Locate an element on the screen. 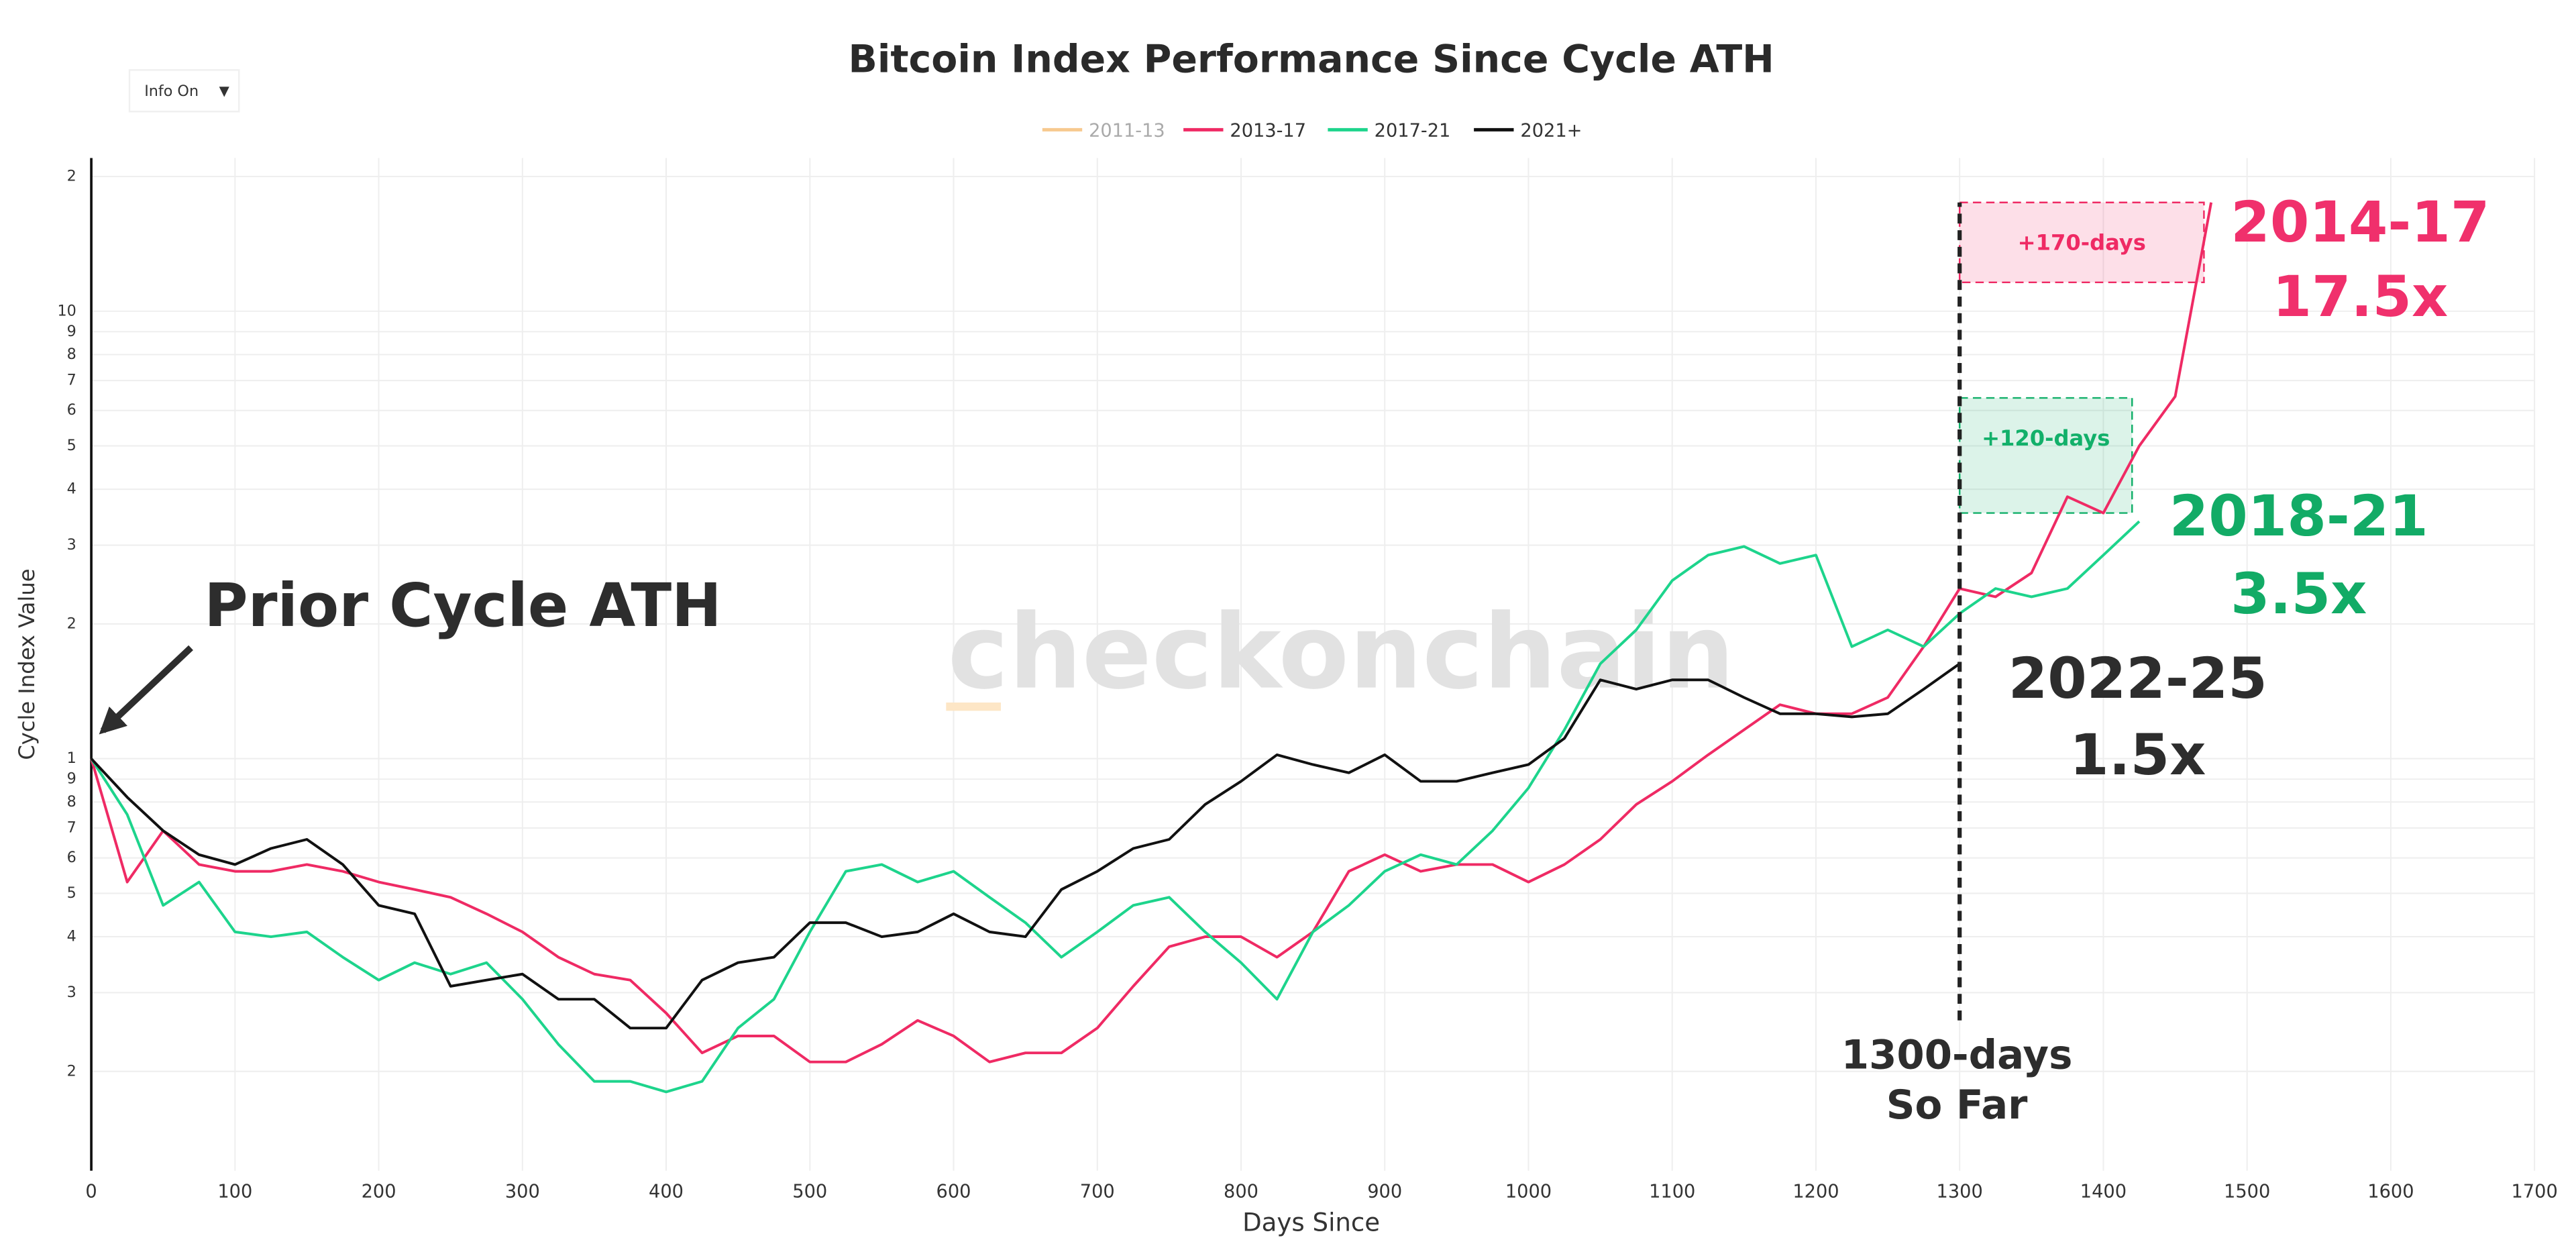 Image resolution: width=2576 pixels, height=1244 pixels. annotation: 2014-17 is located at coordinates (2360, 222).